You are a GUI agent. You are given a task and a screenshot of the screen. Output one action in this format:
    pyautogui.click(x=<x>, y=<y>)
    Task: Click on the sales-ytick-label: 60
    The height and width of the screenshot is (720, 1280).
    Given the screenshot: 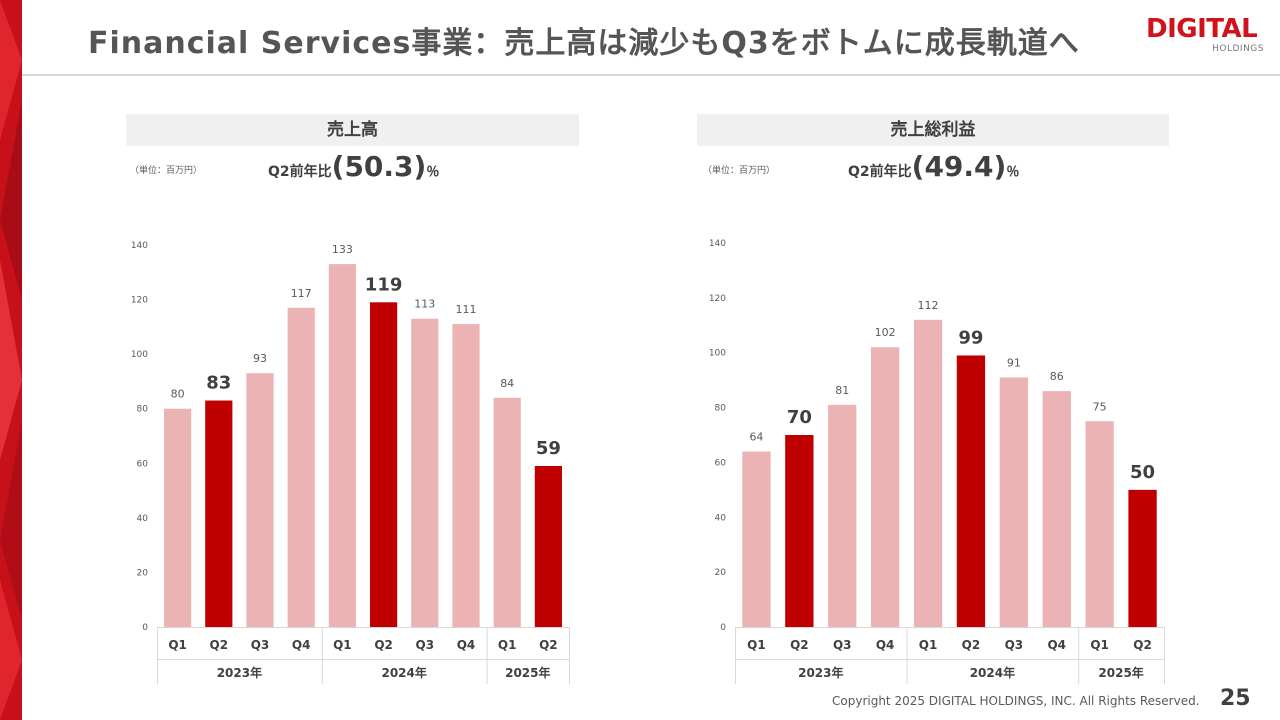 What is the action you would take?
    pyautogui.click(x=143, y=464)
    